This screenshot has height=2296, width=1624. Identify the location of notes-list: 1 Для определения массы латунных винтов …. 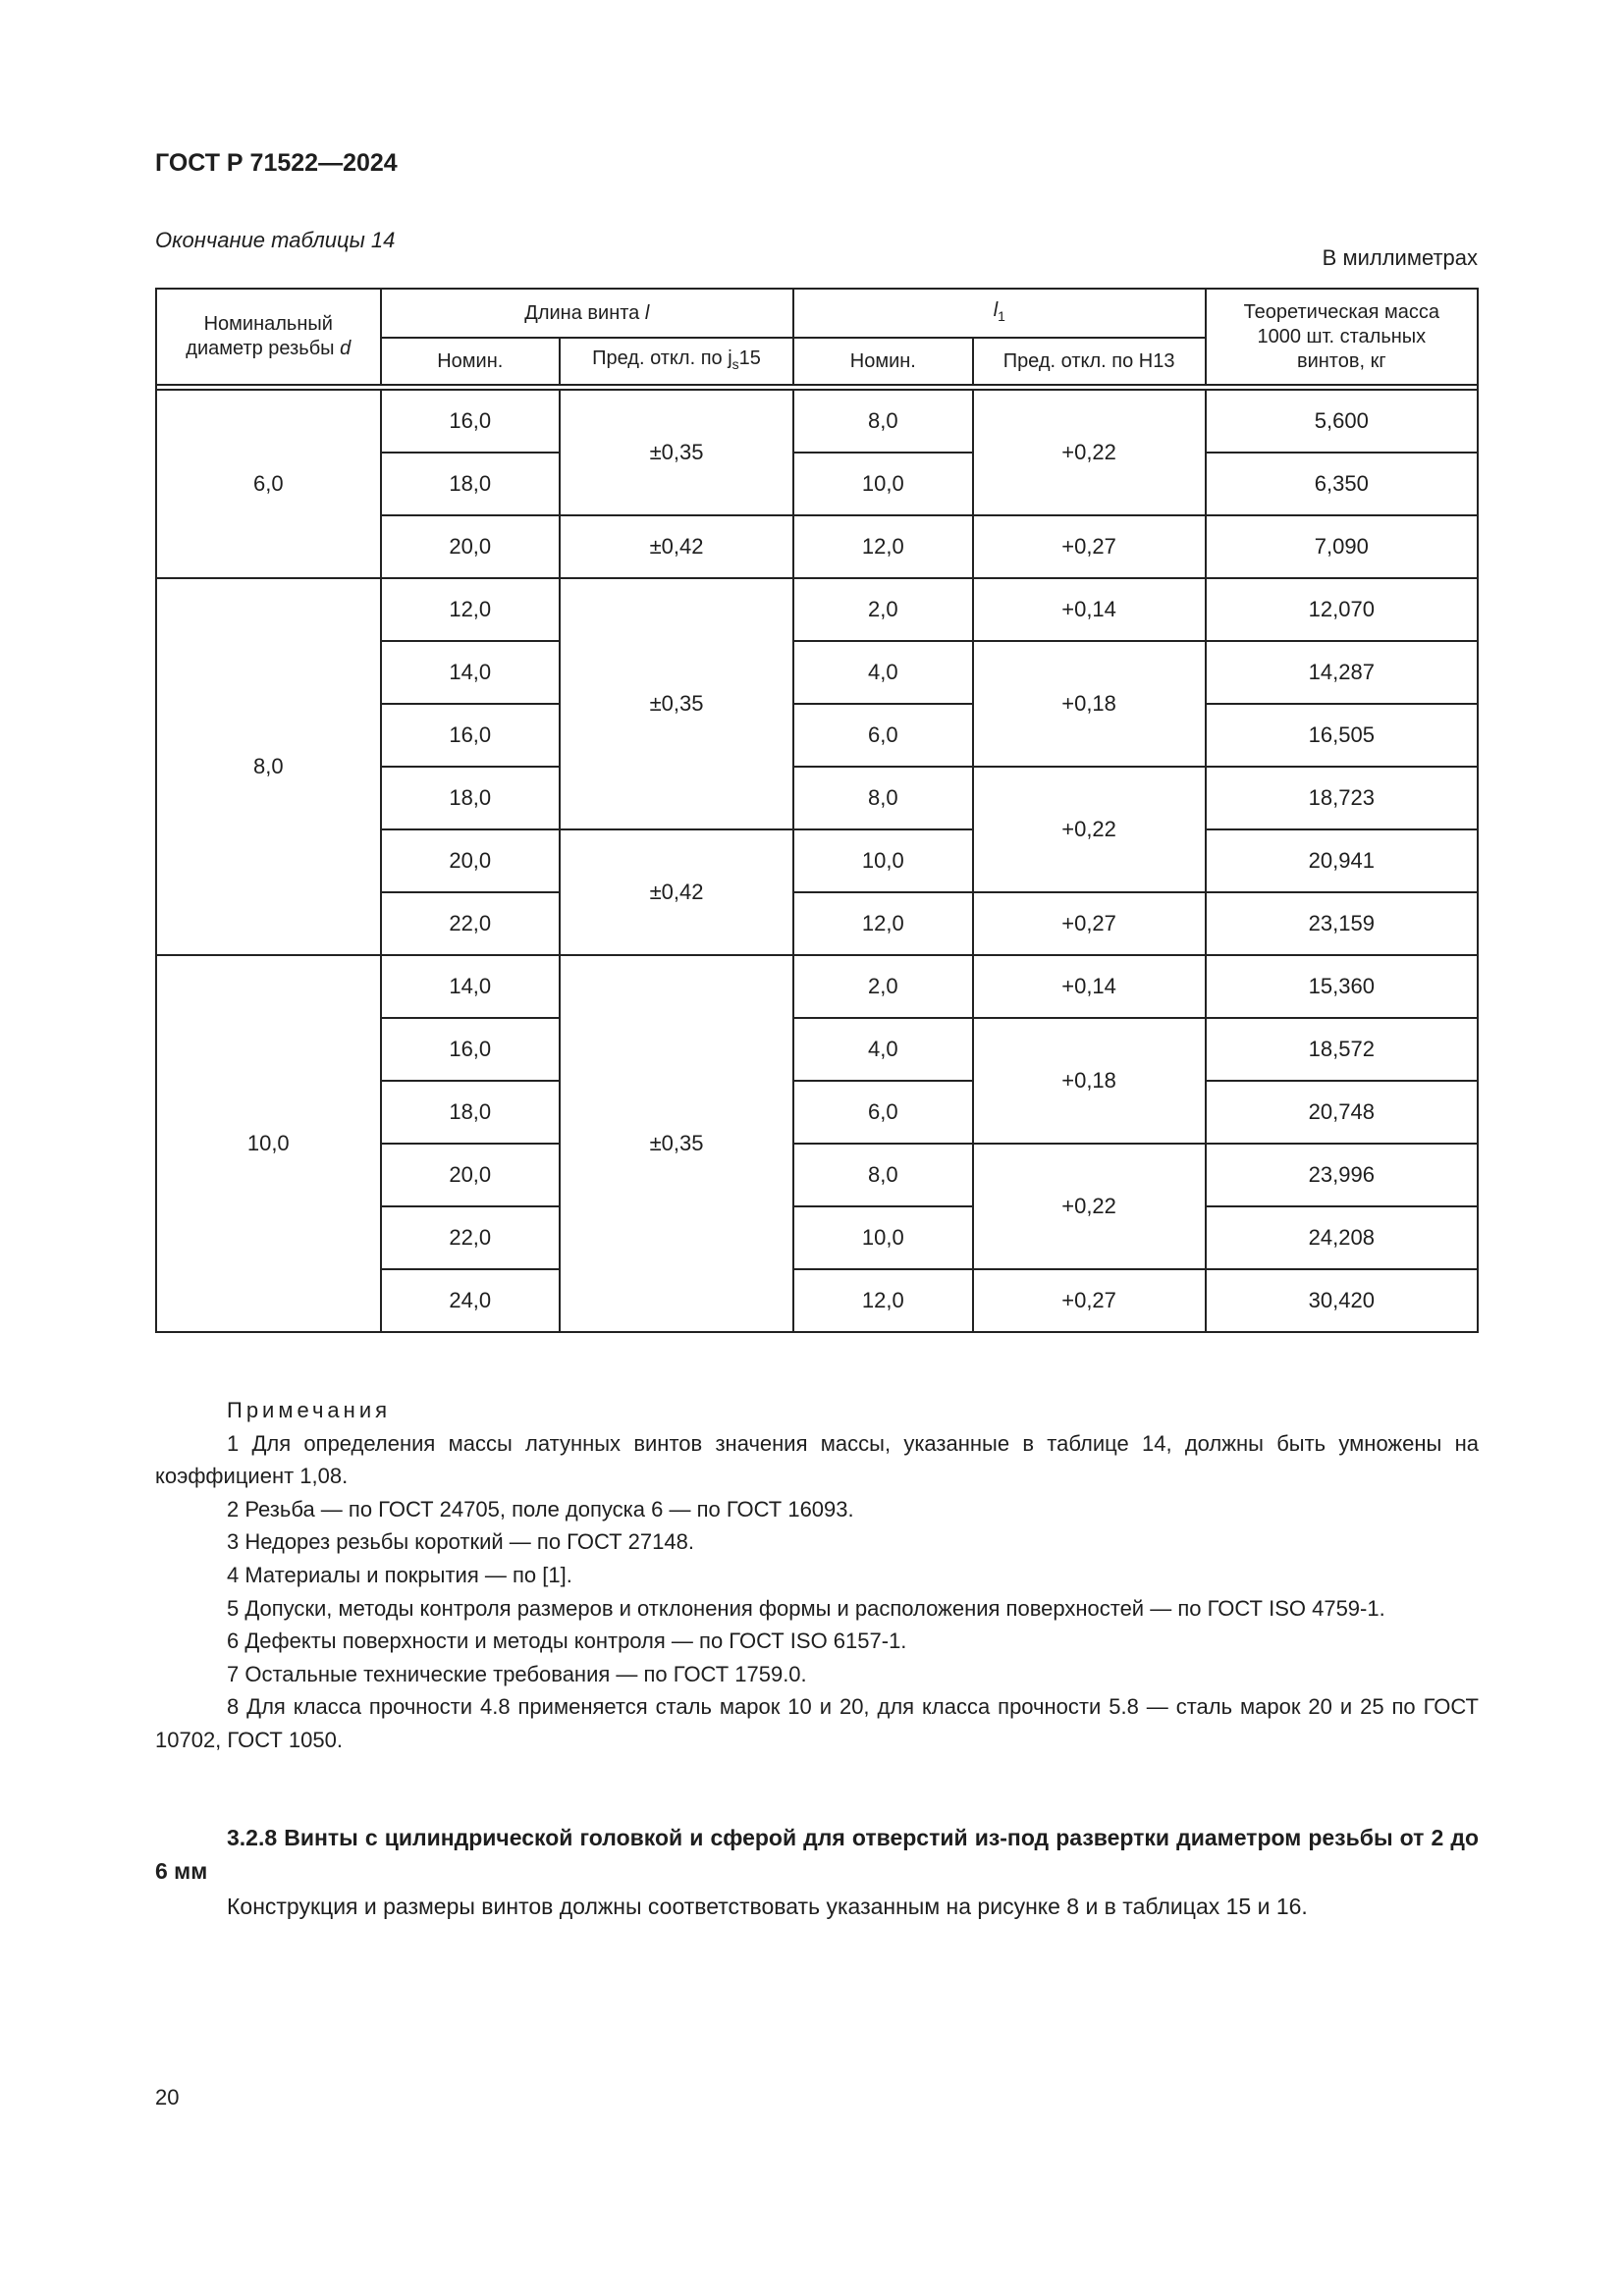
(817, 1592).